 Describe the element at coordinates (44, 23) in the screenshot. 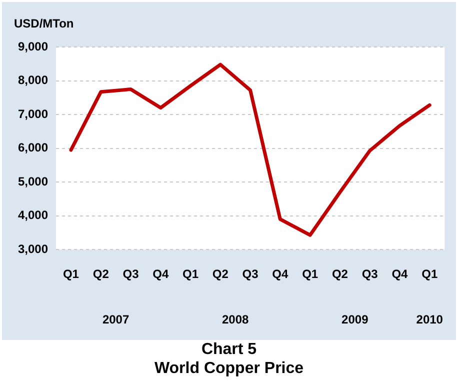

I see `y-axis-title: USD/MTon` at that location.